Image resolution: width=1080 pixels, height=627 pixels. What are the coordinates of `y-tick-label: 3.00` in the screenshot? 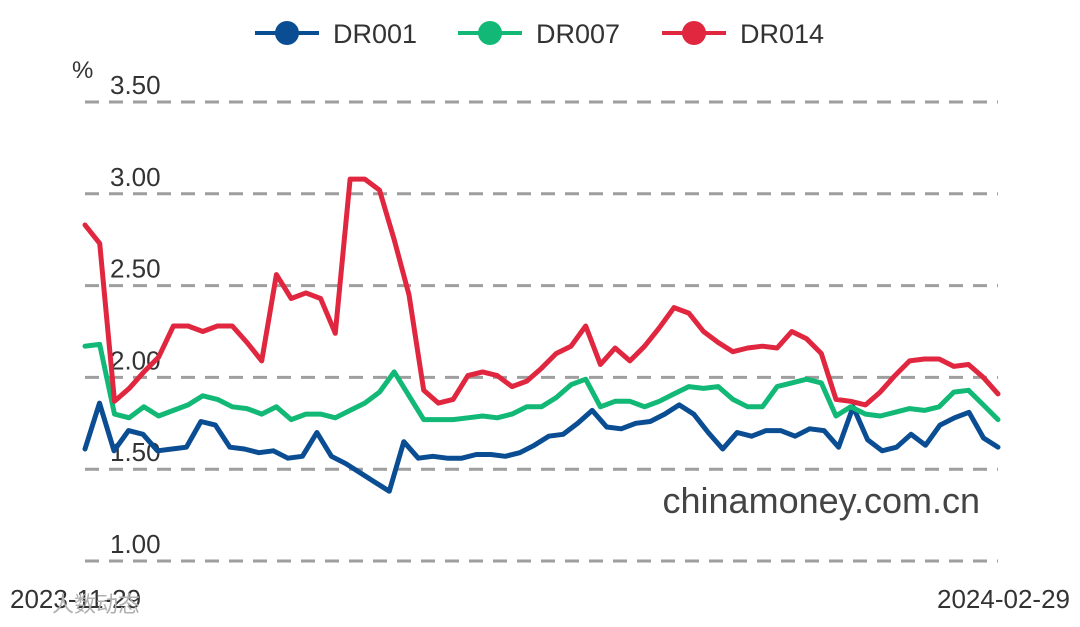 It's located at (135, 177).